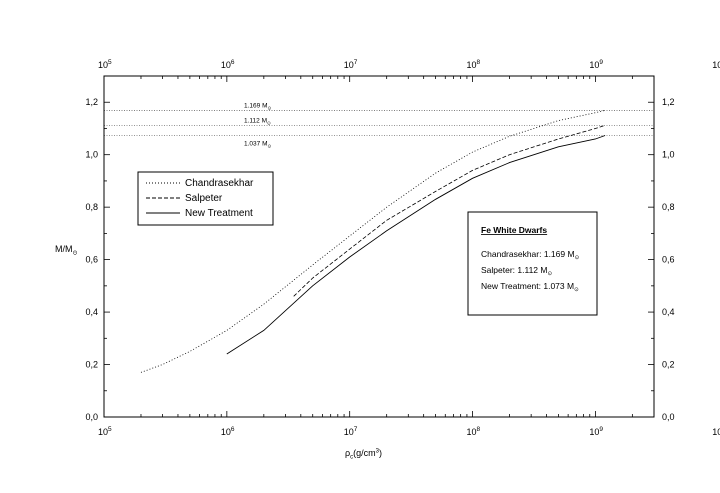  Describe the element at coordinates (219, 213) in the screenshot. I see `legend-label-2: New Treatment` at that location.